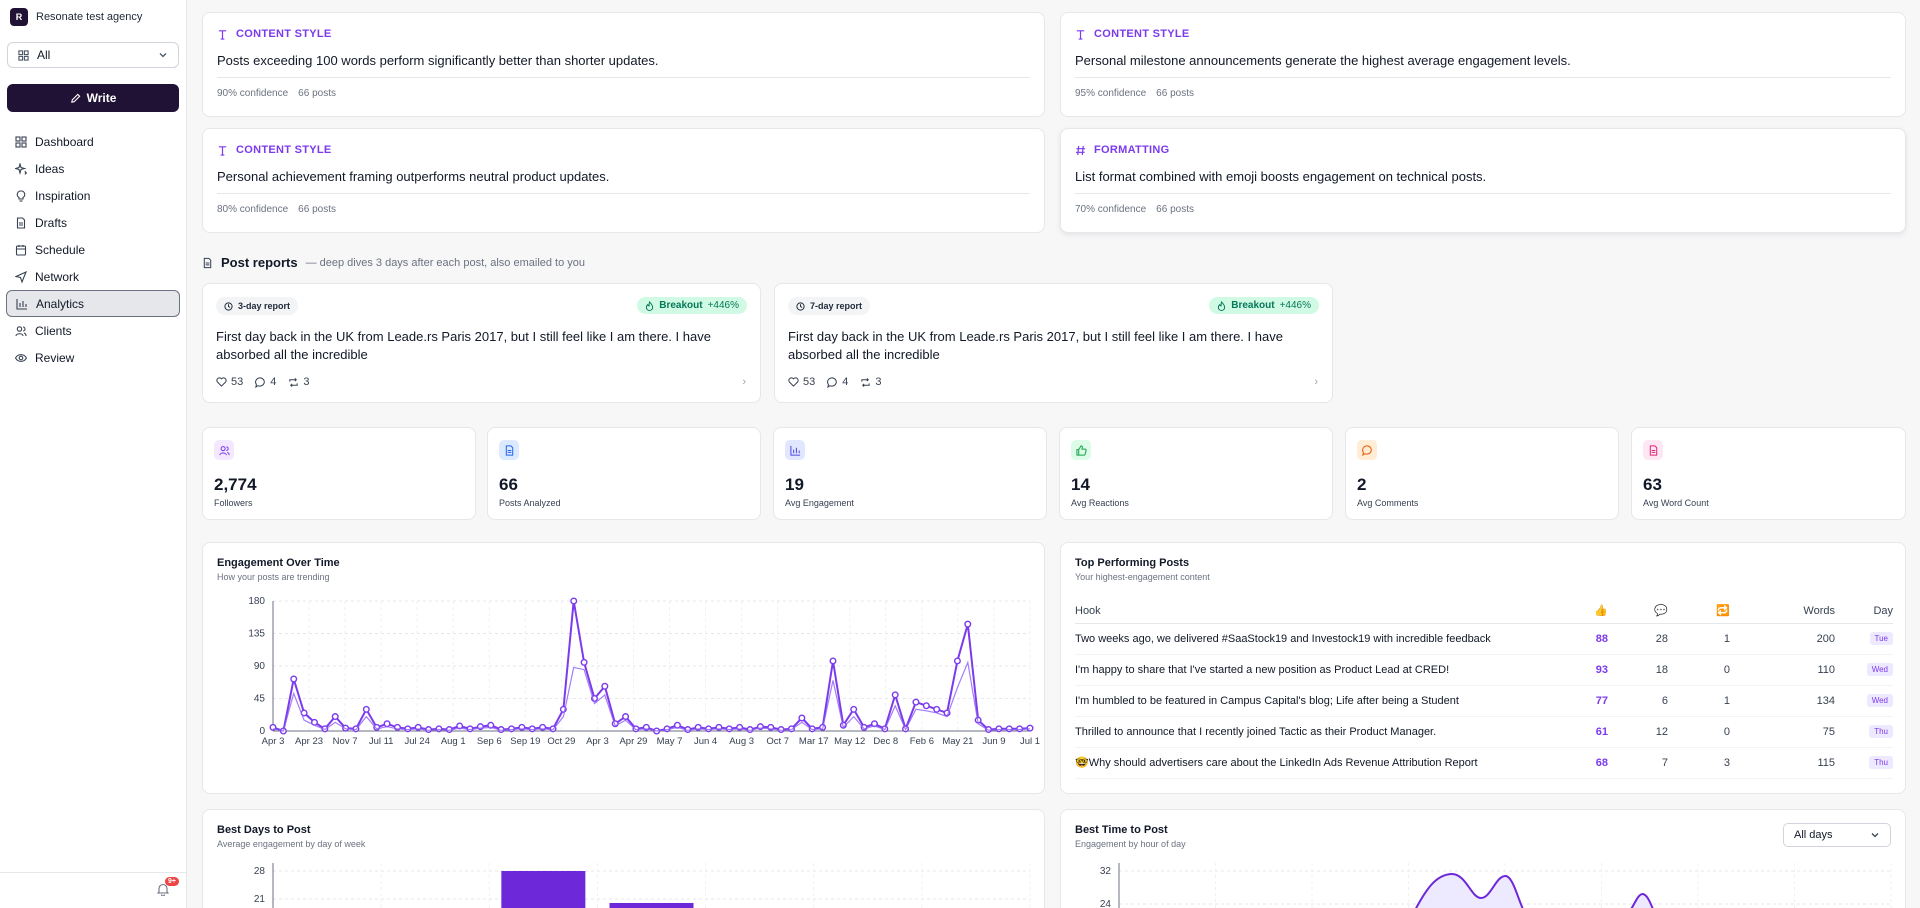  Describe the element at coordinates (1222, 305) in the screenshot. I see `flame-icon` at that location.